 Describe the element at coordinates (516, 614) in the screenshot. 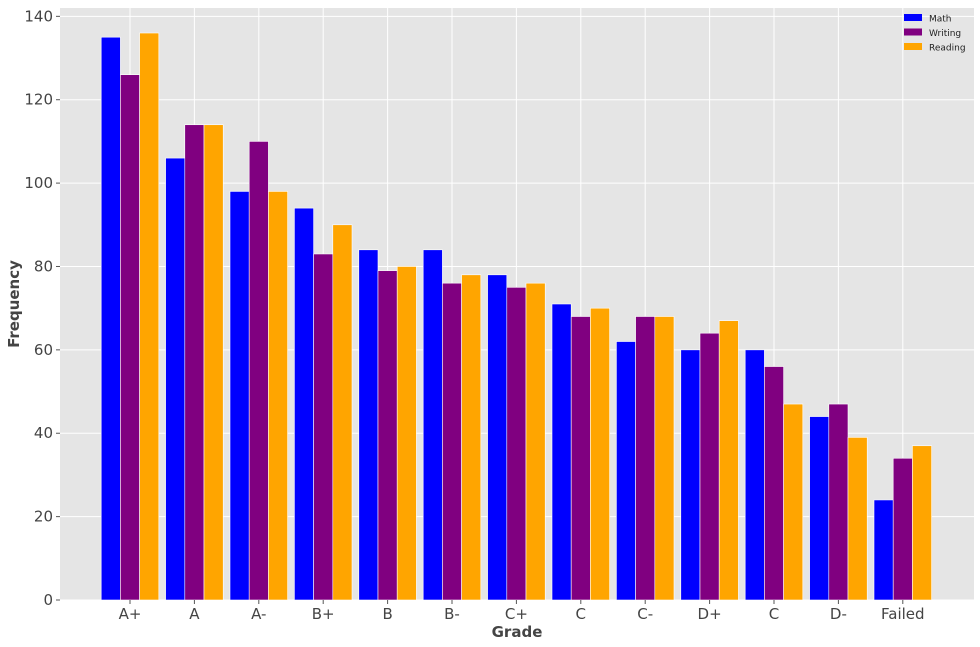

I see `x-tick-label: C+` at that location.